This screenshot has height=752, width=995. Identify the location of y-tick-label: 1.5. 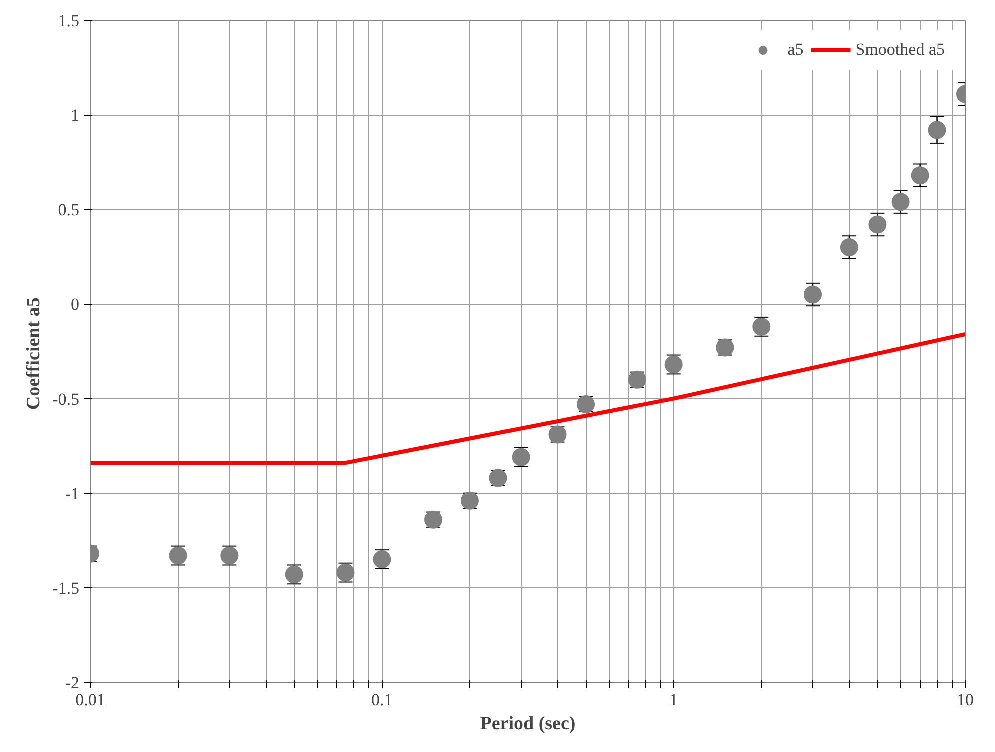
(69, 21).